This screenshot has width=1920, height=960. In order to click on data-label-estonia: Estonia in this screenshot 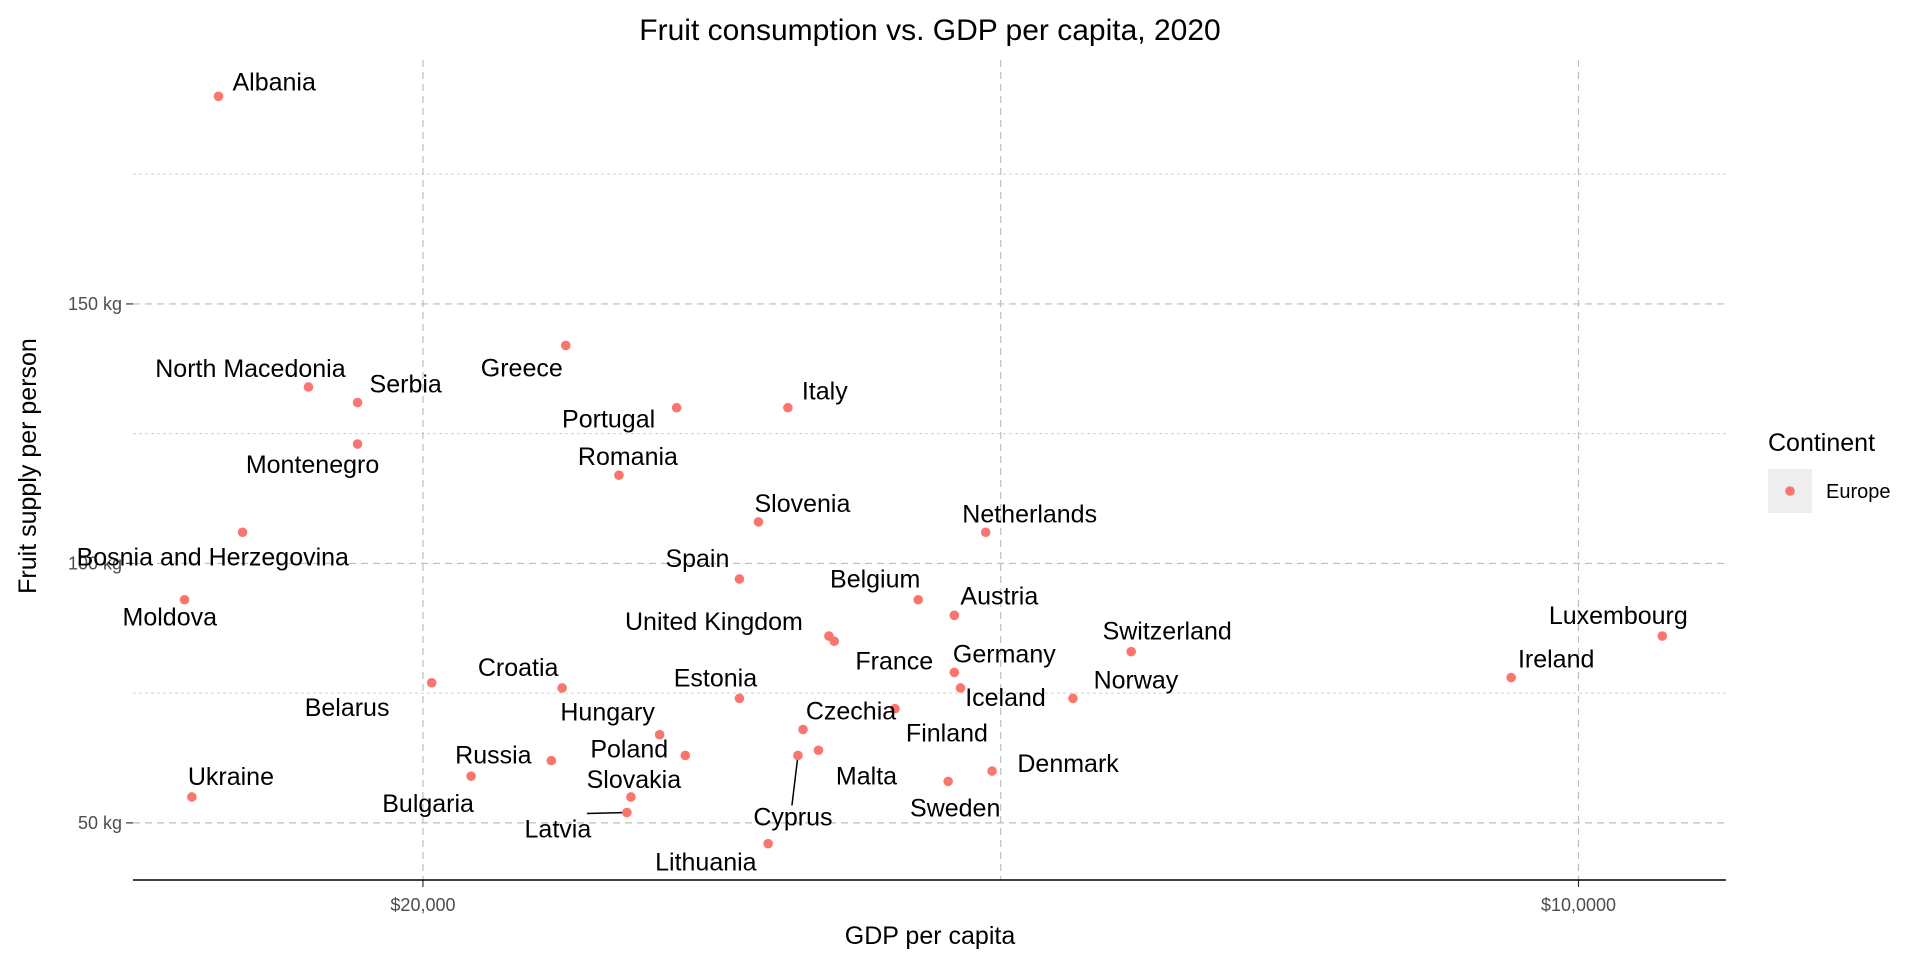, I will do `click(715, 678)`.